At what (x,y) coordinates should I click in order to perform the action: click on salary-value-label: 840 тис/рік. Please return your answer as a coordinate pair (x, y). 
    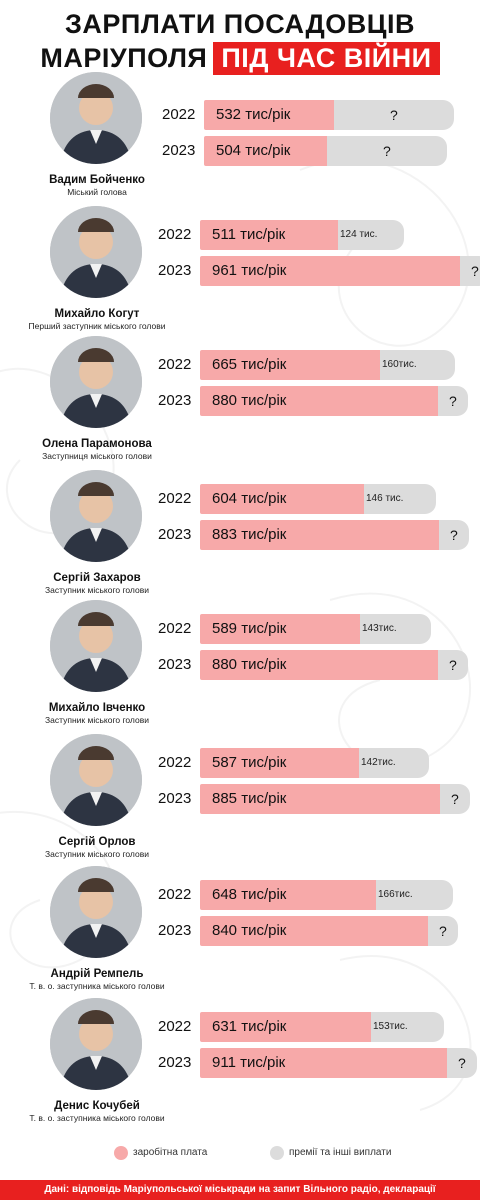
    Looking at the image, I should click on (249, 930).